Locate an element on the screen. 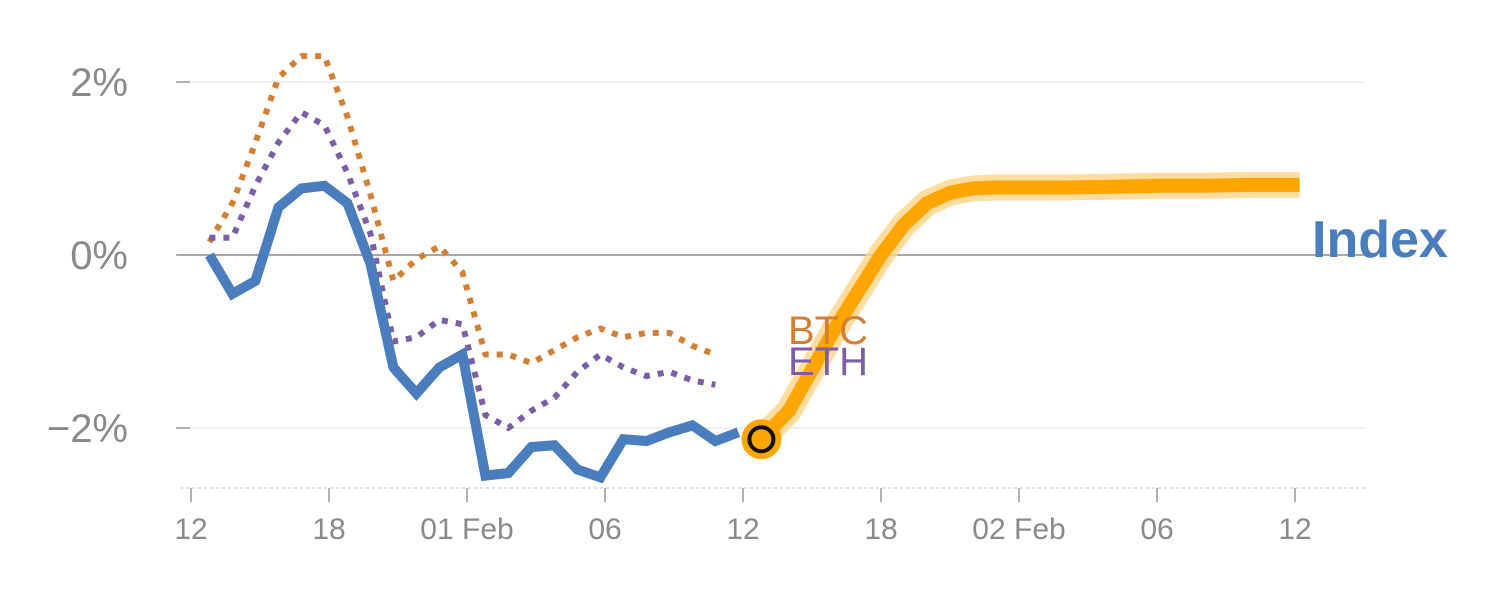 Image resolution: width=1500 pixels, height=600 pixels. x-tick-label: 02 Feb is located at coordinates (1018, 529).